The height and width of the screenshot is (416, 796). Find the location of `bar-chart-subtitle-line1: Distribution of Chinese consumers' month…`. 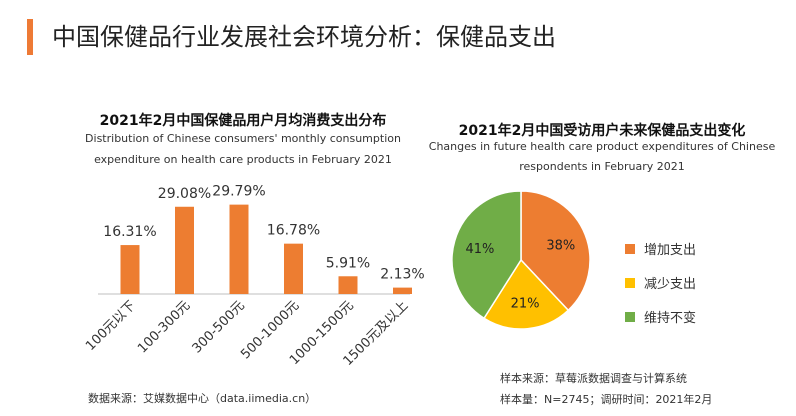

bar-chart-subtitle-line1: Distribution of Chinese consumers' month… is located at coordinates (243, 138).